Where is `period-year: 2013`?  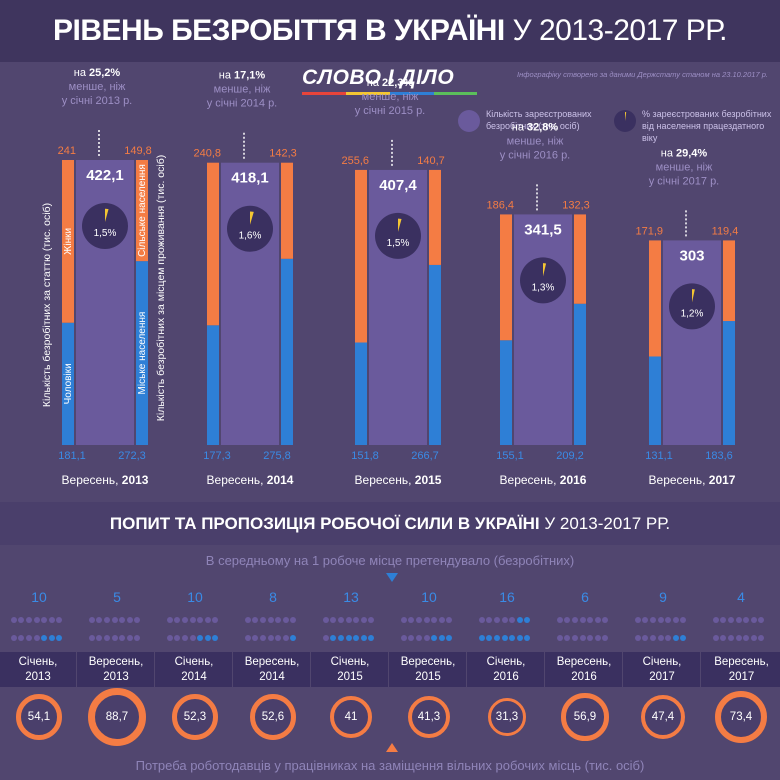 period-year: 2013 is located at coordinates (135, 480).